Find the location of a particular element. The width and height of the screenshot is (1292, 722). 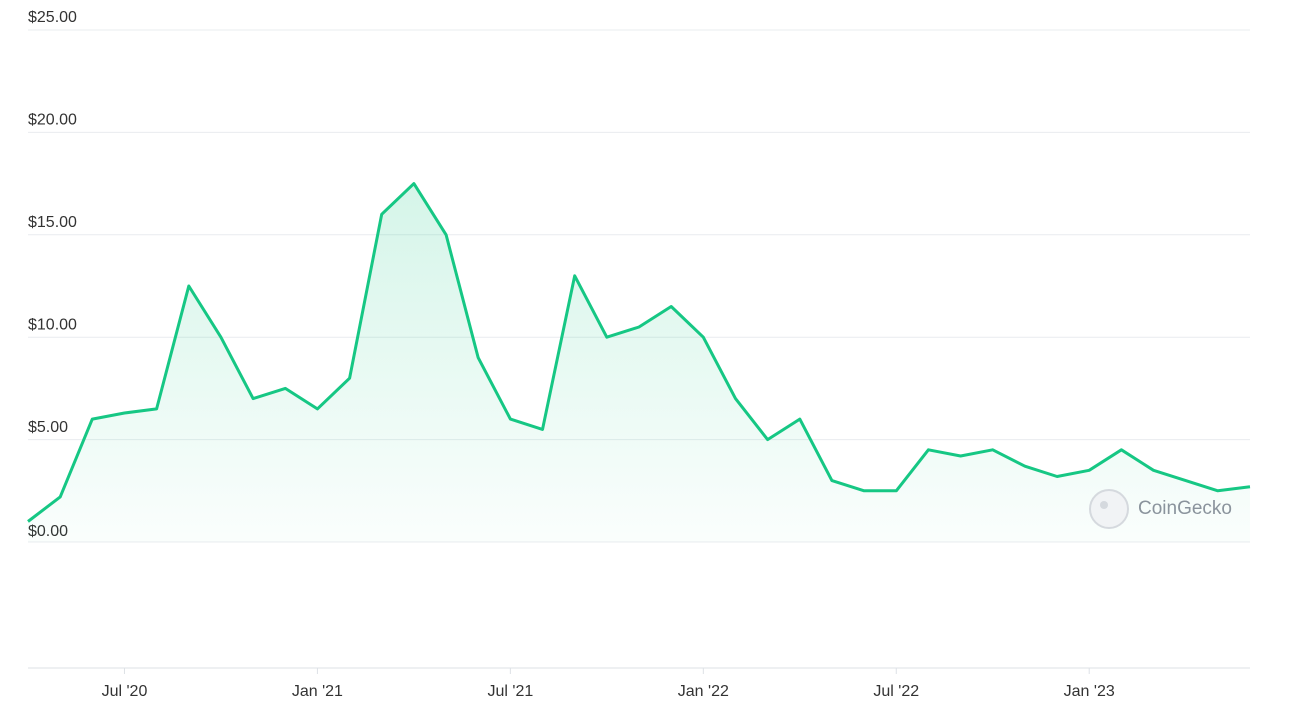

y-tick-label: $20.00 is located at coordinates (52, 120).